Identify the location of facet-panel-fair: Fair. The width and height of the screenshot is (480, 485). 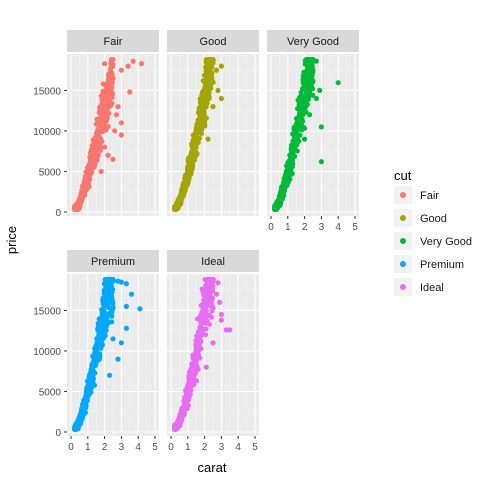
(113, 123).